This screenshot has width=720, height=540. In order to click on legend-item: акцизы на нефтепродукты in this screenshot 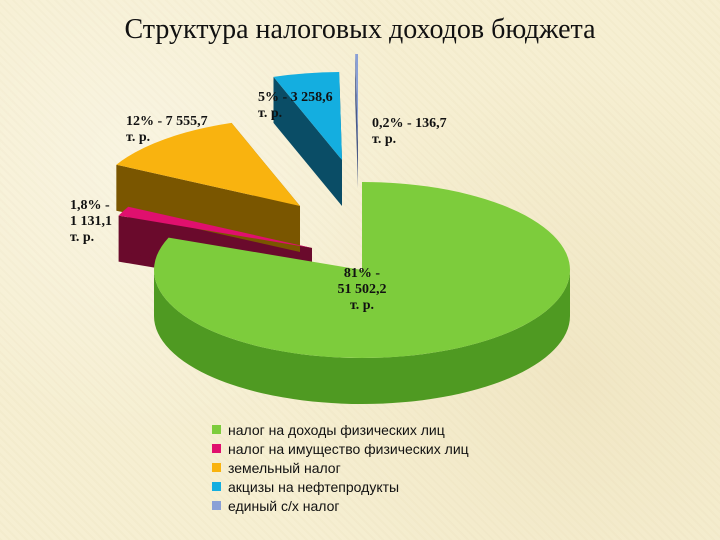, I will do `click(367, 486)`.